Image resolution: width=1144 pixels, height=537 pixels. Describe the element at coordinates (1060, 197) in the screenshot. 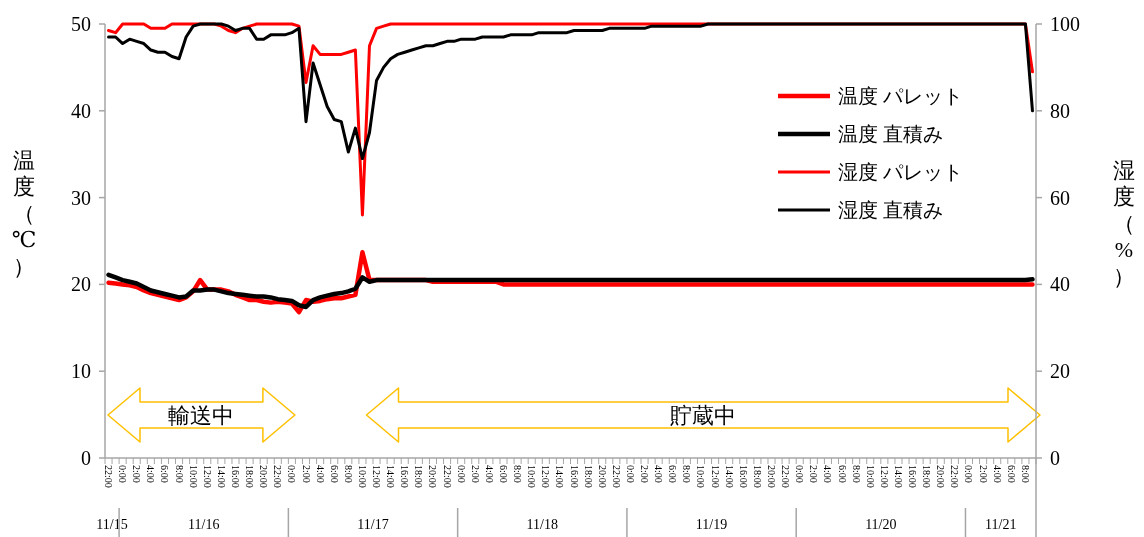

I see `y2-tick-label: 60` at that location.